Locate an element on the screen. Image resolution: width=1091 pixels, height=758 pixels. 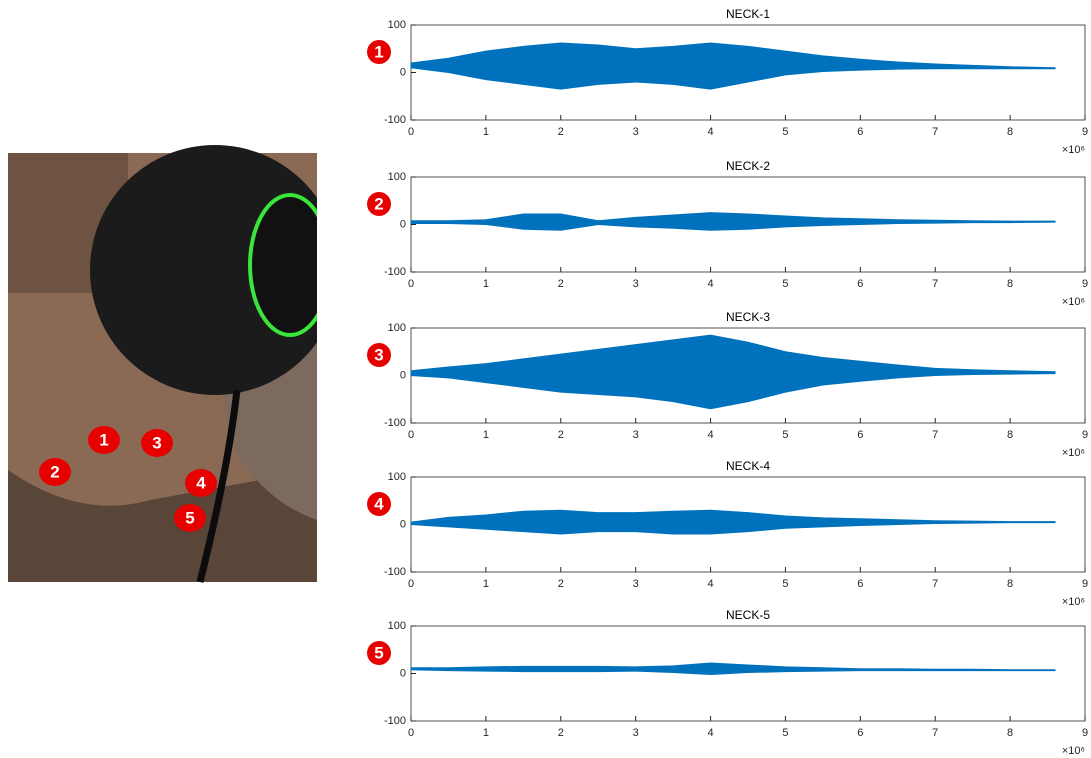
photo-marker-label: 4 is located at coordinates (201, 482).